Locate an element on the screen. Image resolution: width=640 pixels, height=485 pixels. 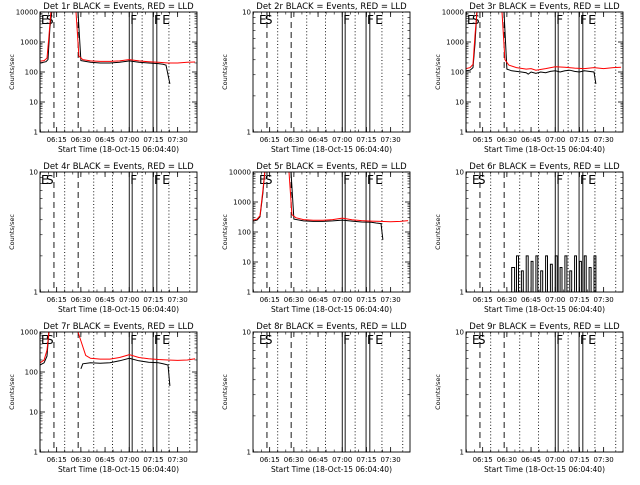
y-tick-label: 10000 is located at coordinates (27, 13).